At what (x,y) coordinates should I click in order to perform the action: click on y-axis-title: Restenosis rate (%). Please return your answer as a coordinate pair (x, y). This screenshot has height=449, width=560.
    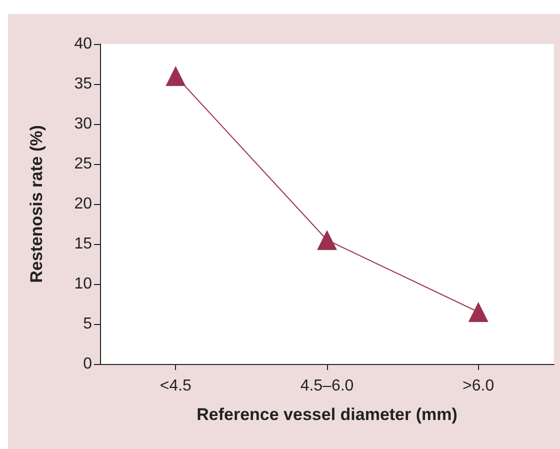
    Looking at the image, I should click on (36, 204).